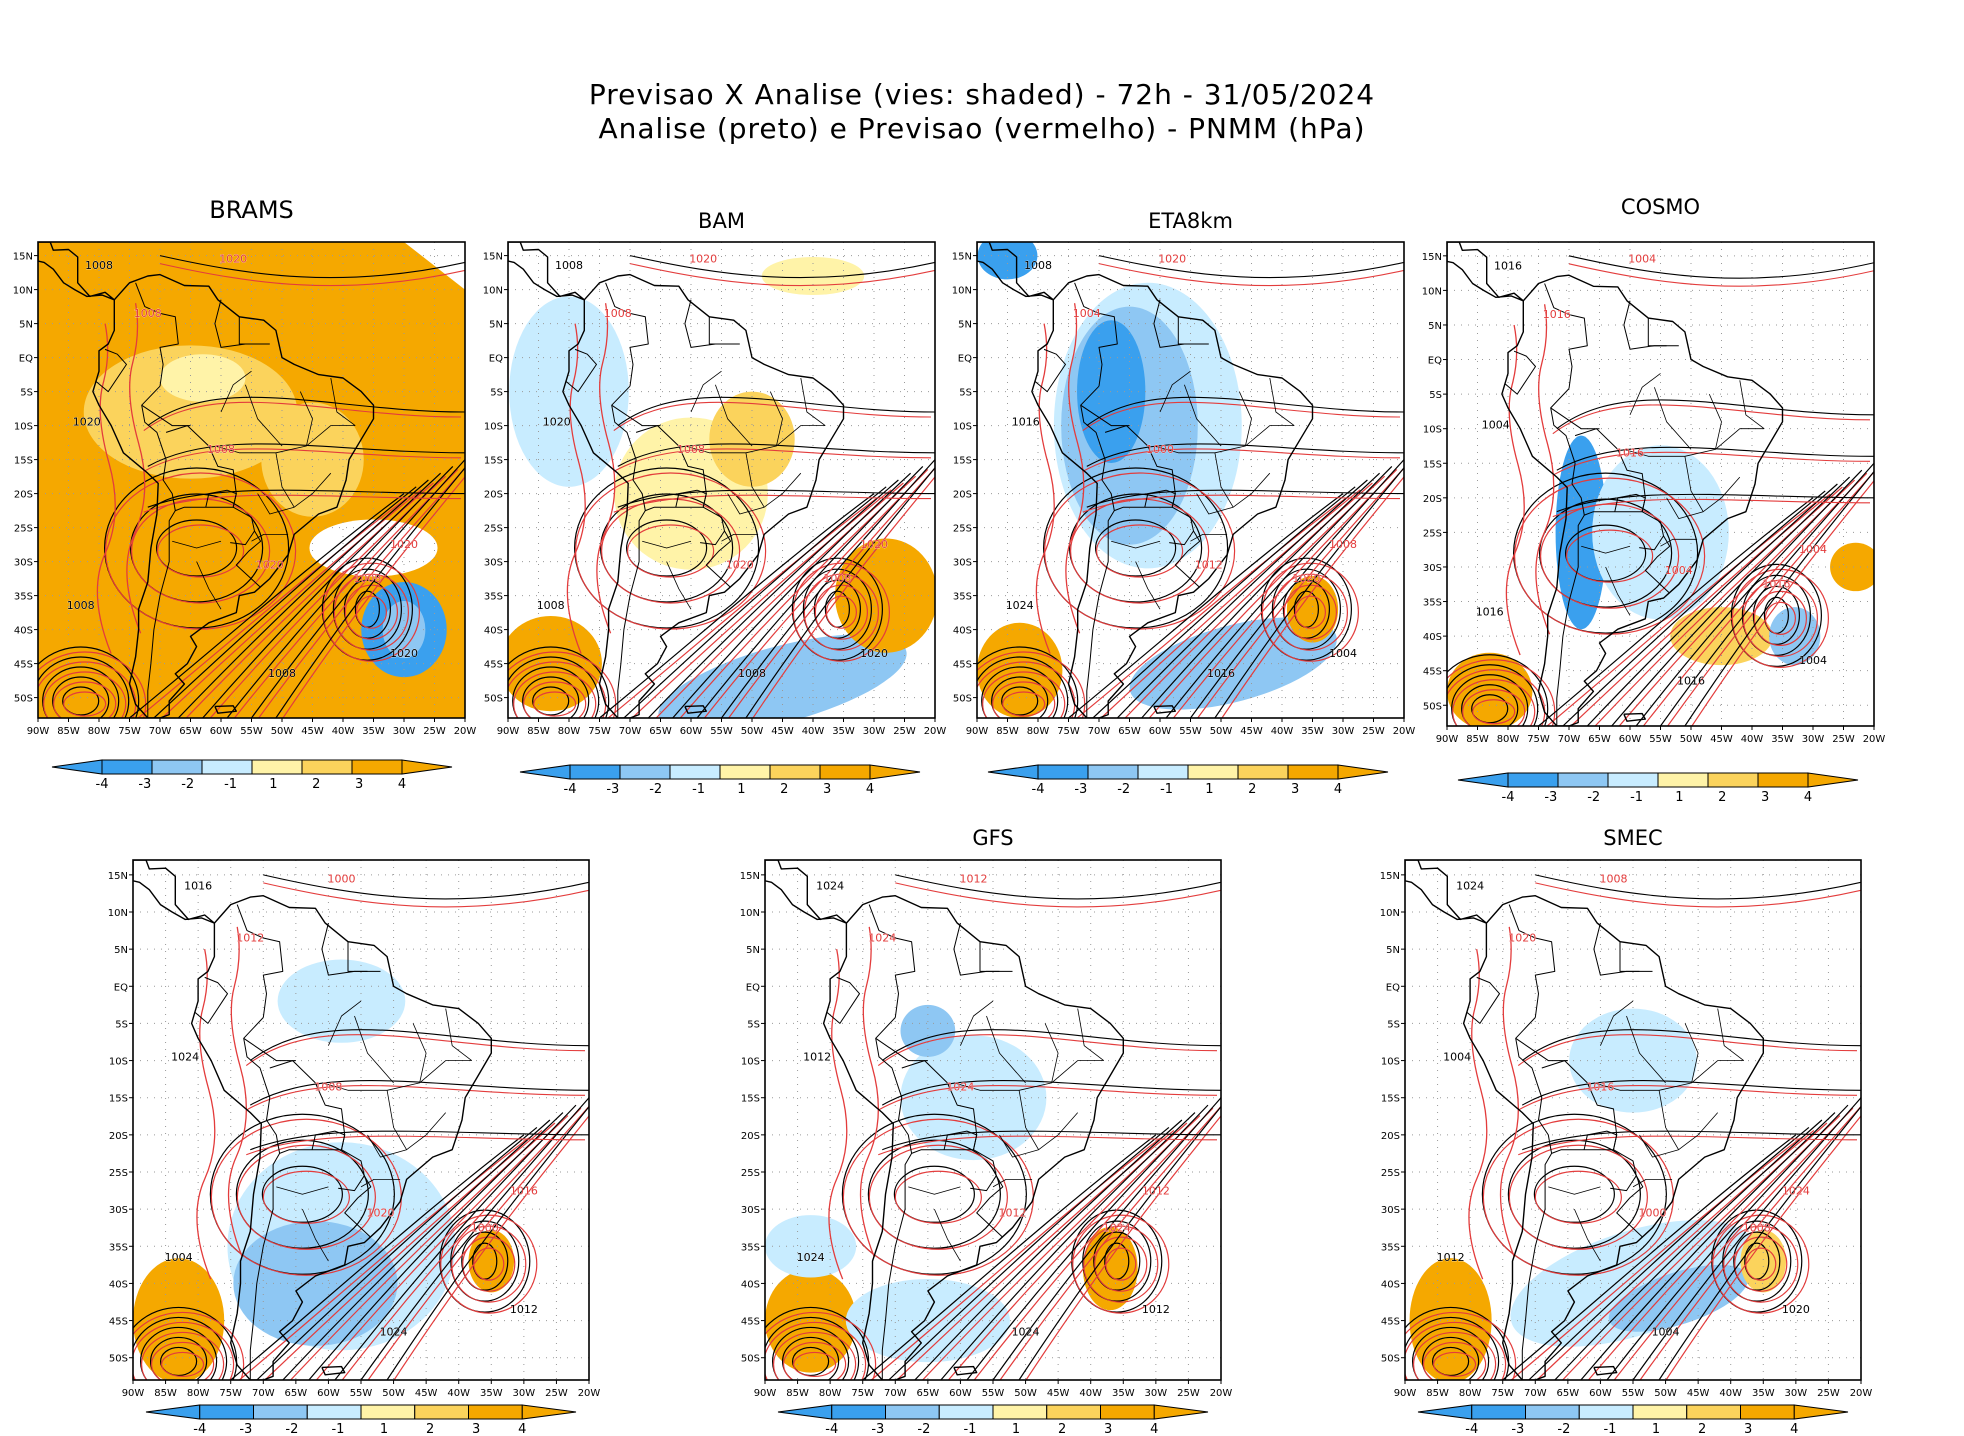  Describe the element at coordinates (1099, 731) in the screenshot. I see `lon-tick-label: 70W` at that location.